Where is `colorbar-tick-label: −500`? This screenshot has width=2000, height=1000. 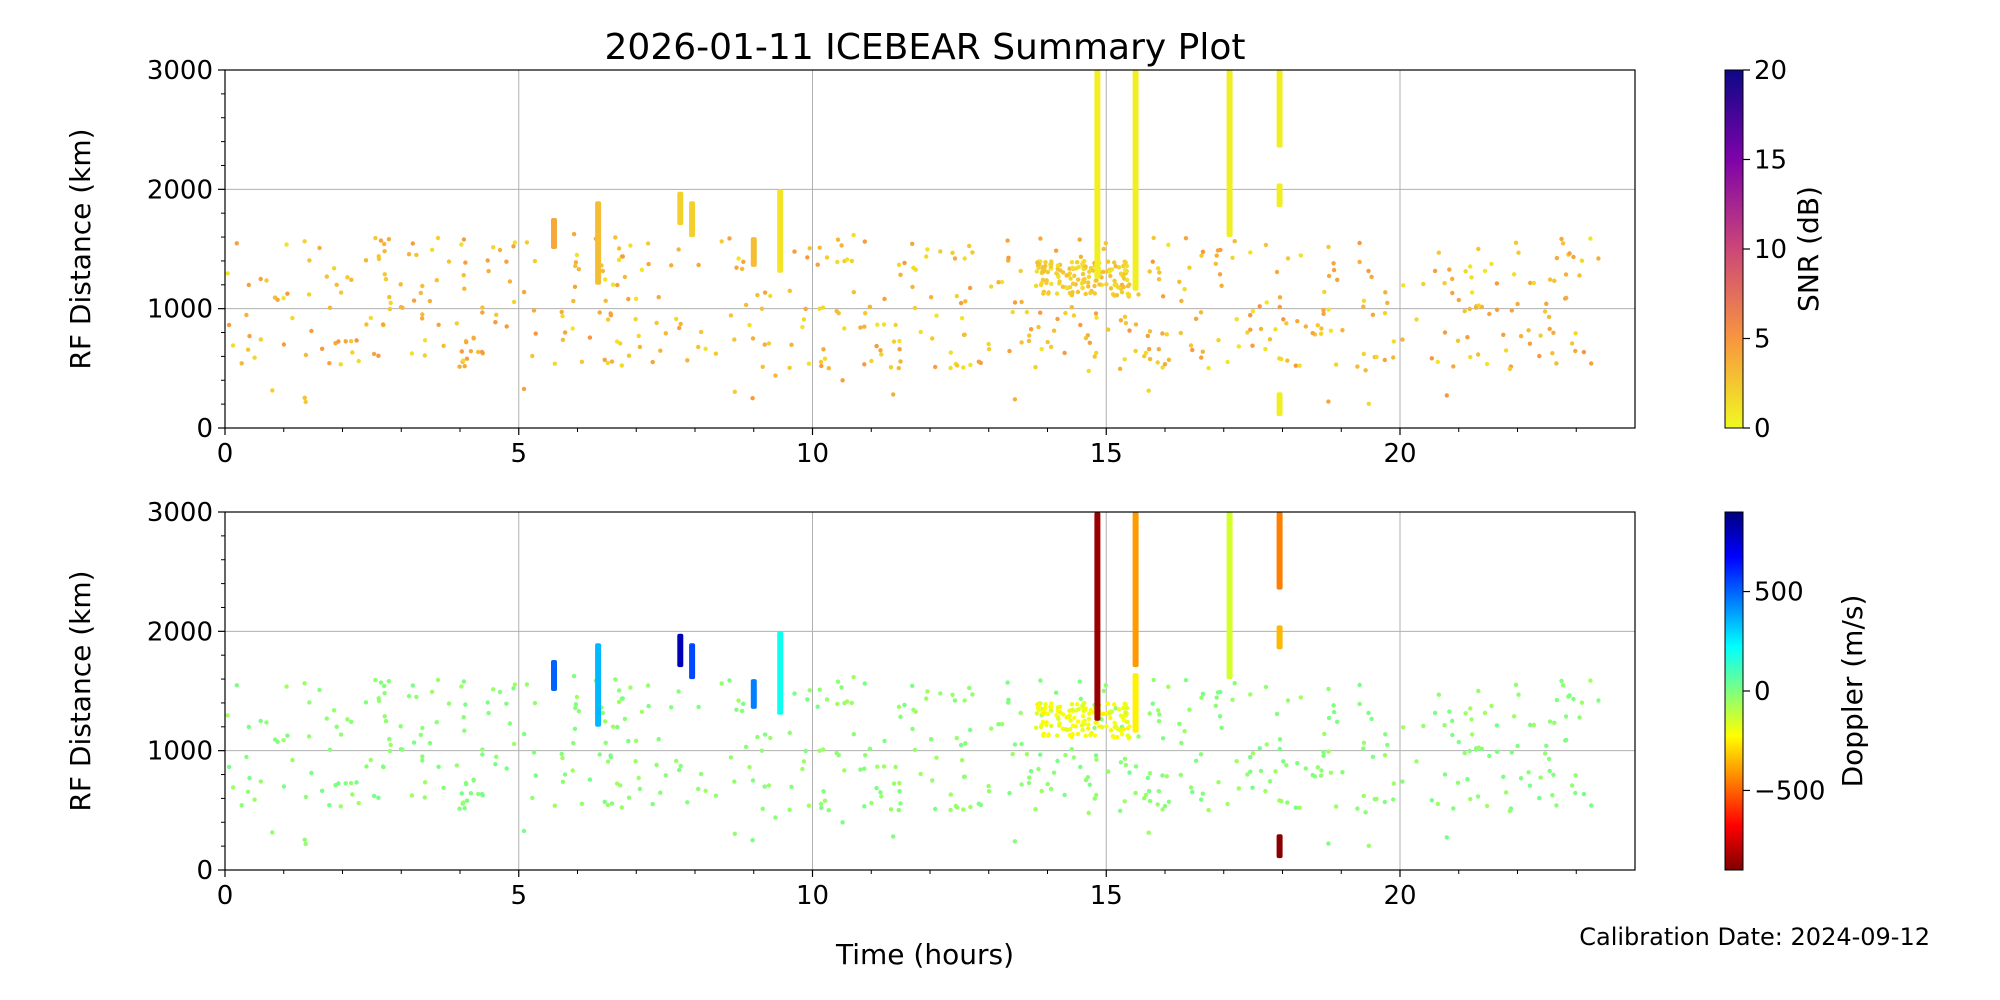
colorbar-tick-label: −500 is located at coordinates (1789, 791).